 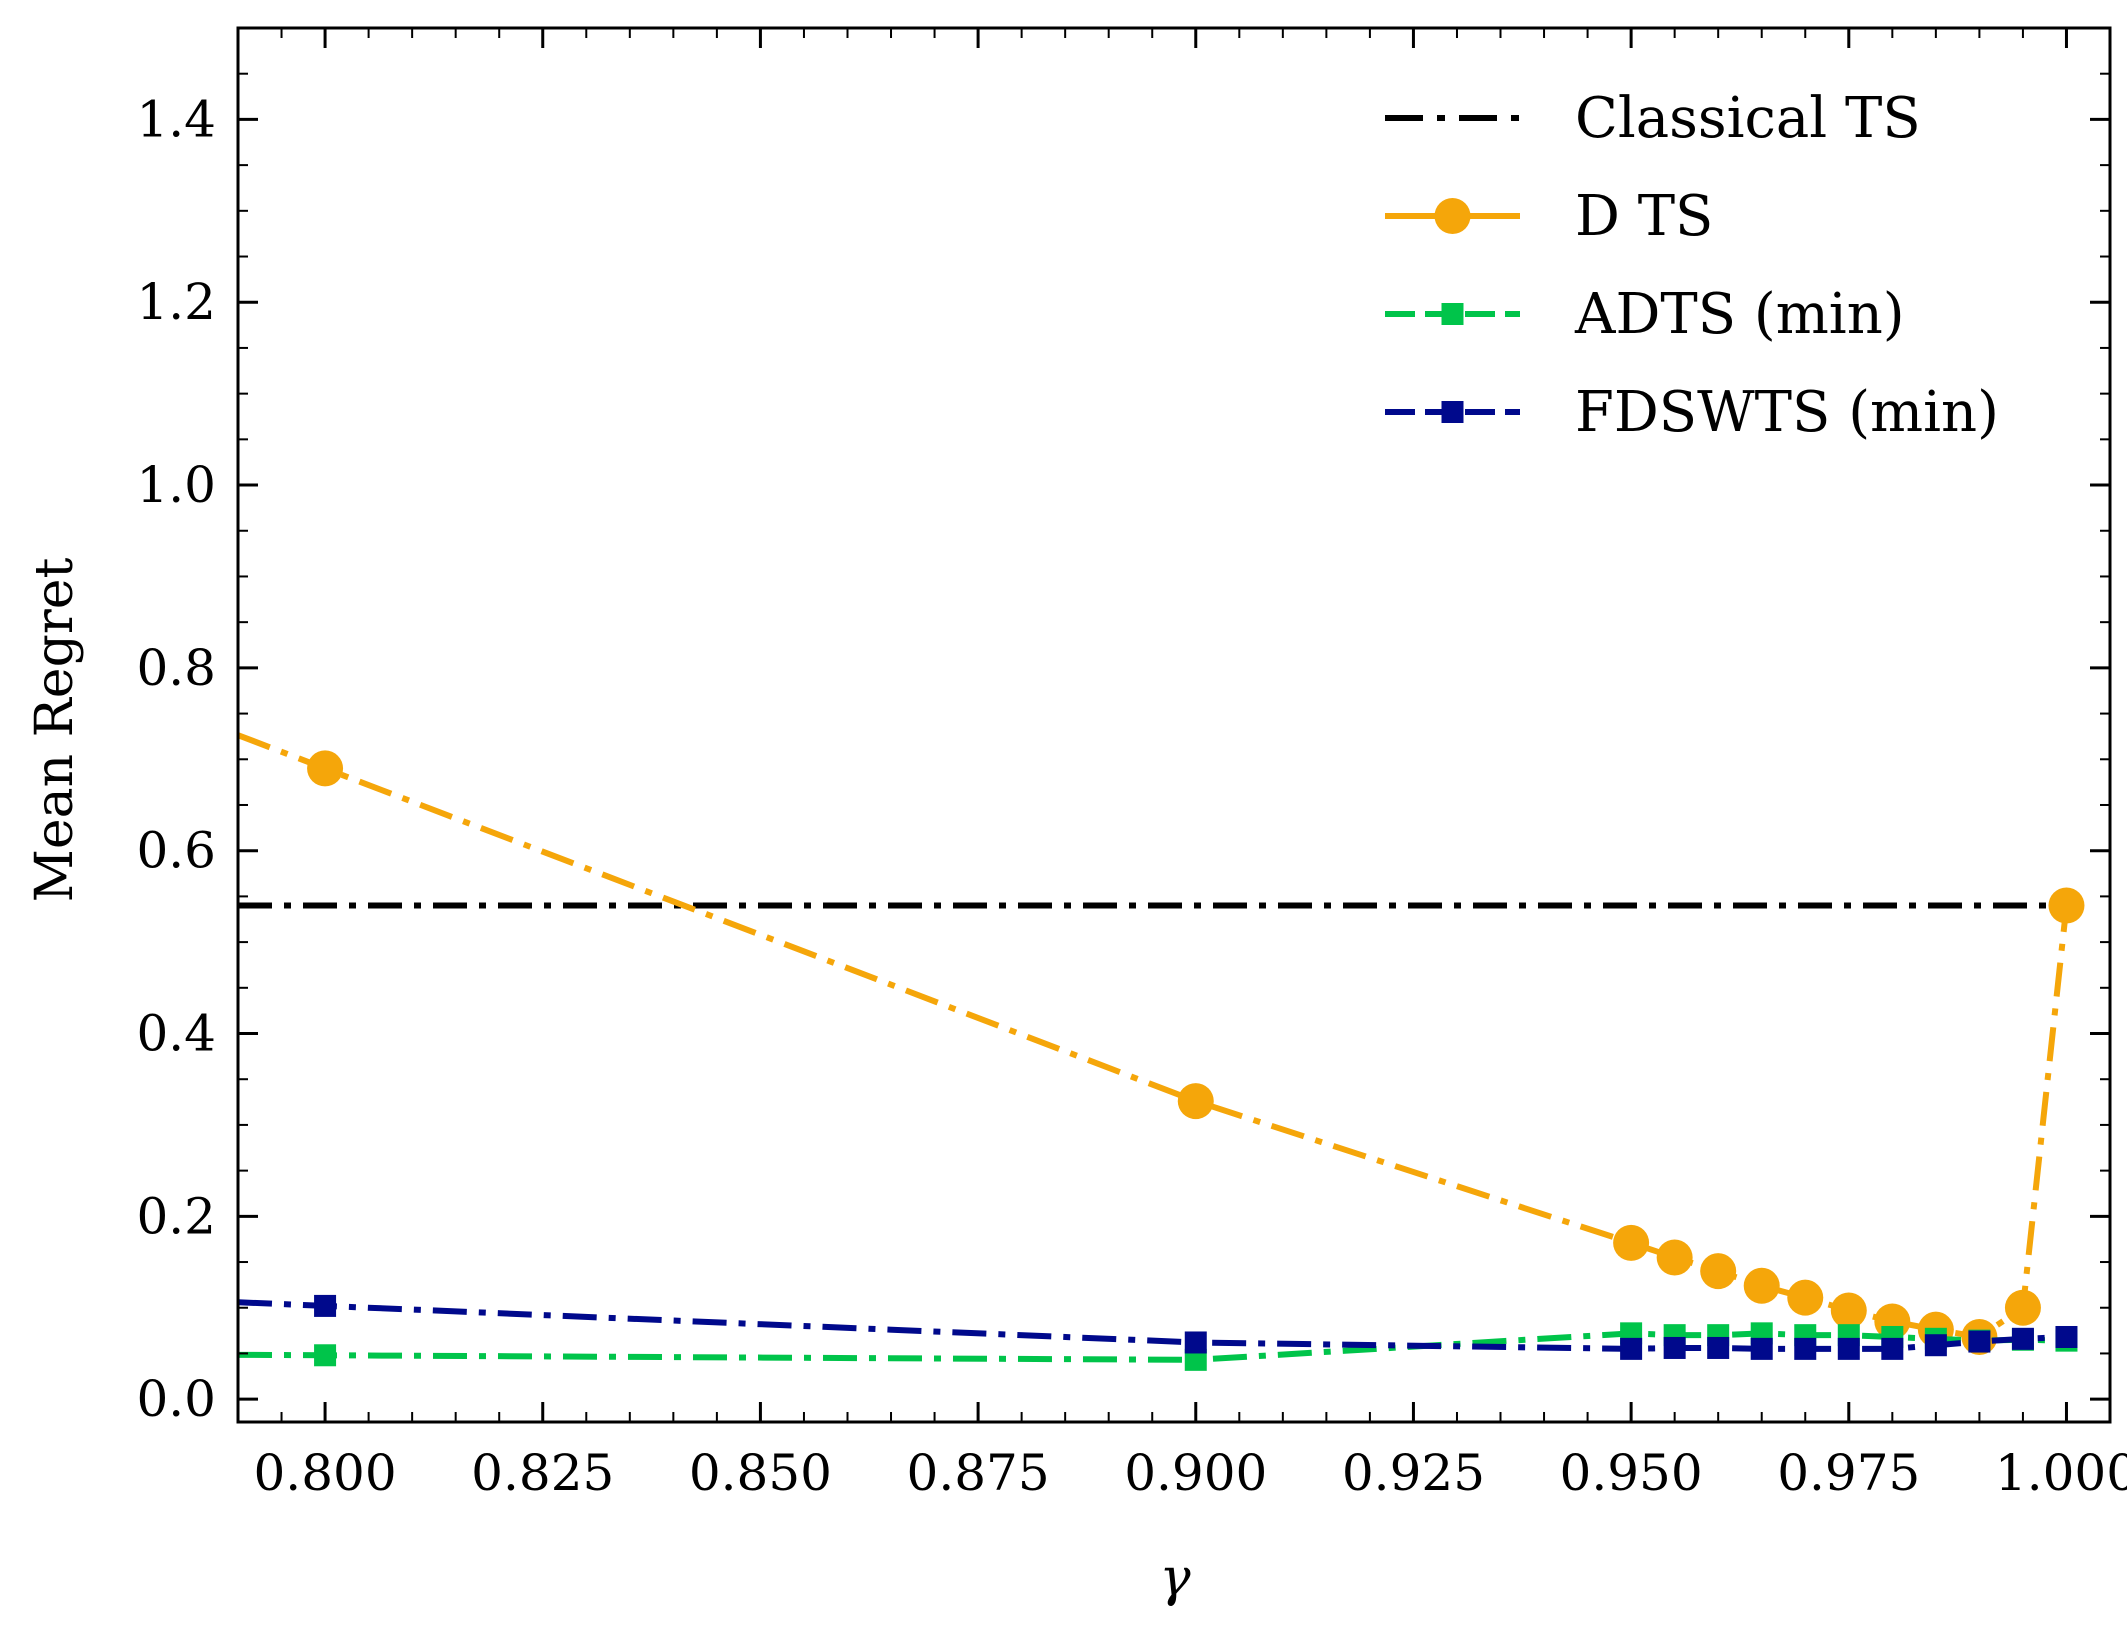 What do you see at coordinates (1175, 1578) in the screenshot?
I see `x-axis-label: γ` at bounding box center [1175, 1578].